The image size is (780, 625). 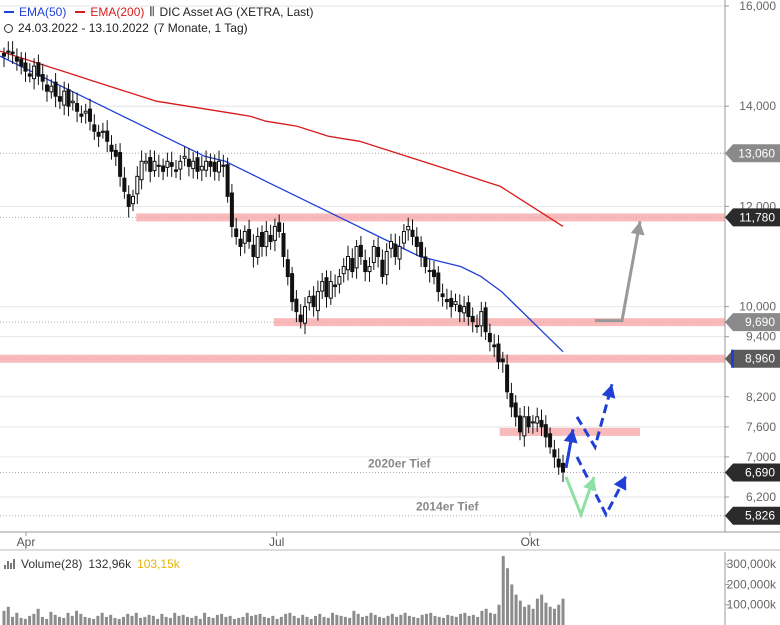 What do you see at coordinates (530, 542) in the screenshot?
I see `x-tick-label: Okt` at bounding box center [530, 542].